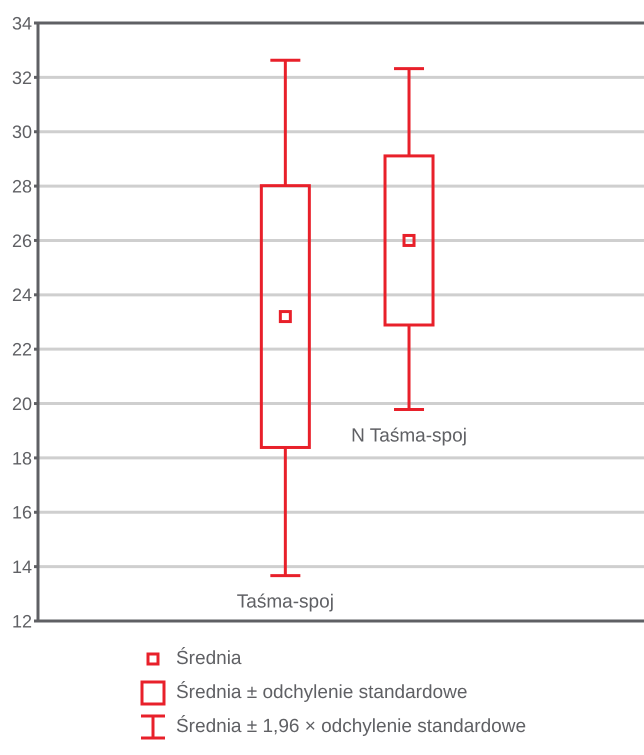  Describe the element at coordinates (322, 693) in the screenshot. I see `text: Średnia ± odchylenie standardowe` at that location.